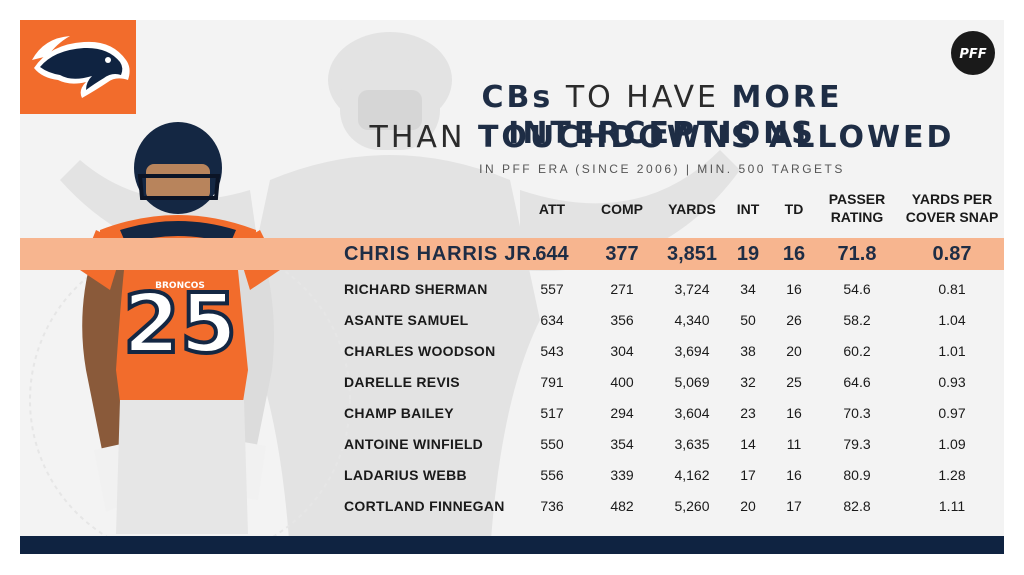  I want to click on comp-value: 304, so click(622, 351).